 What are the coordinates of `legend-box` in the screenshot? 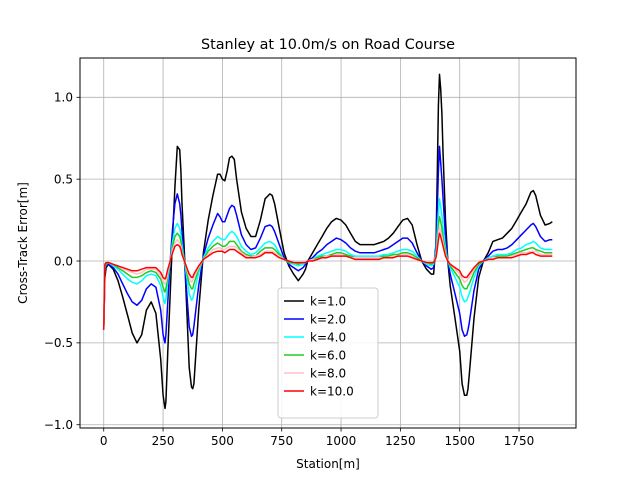 It's located at (328, 353).